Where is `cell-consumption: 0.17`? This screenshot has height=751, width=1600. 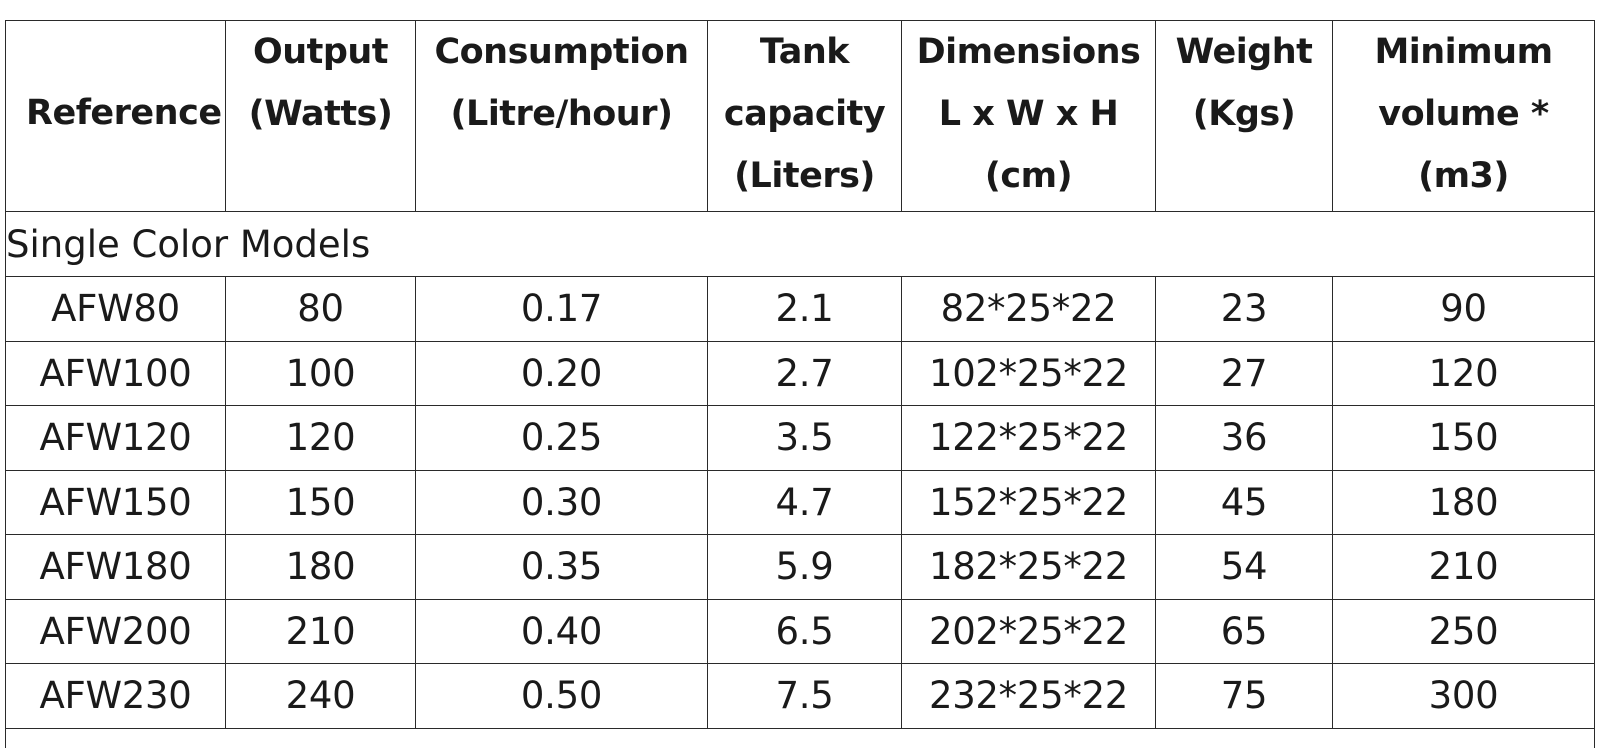
cell-consumption: 0.17 is located at coordinates (561, 309).